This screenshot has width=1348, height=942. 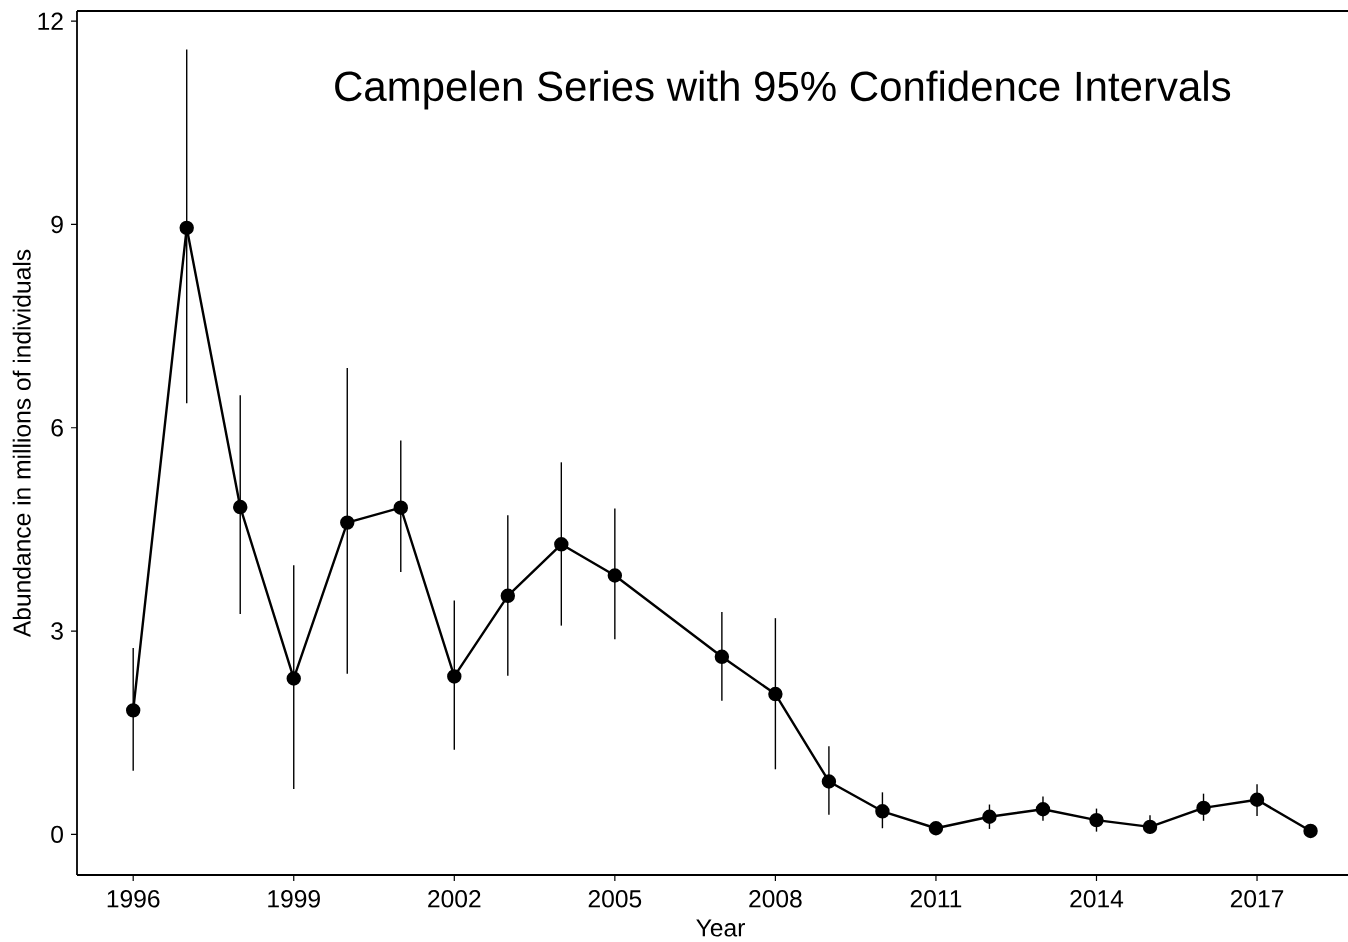 What do you see at coordinates (294, 899) in the screenshot?
I see `x-tick-label: 1999` at bounding box center [294, 899].